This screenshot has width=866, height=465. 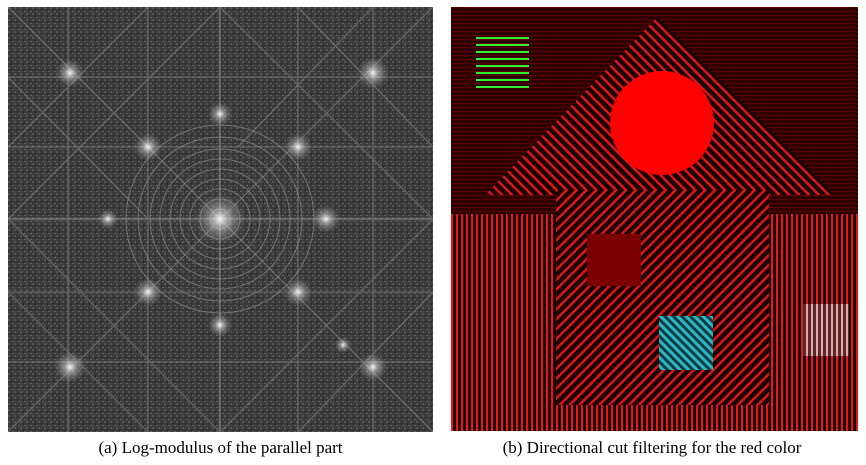 What do you see at coordinates (662, 123) in the screenshot?
I see `red-disk` at bounding box center [662, 123].